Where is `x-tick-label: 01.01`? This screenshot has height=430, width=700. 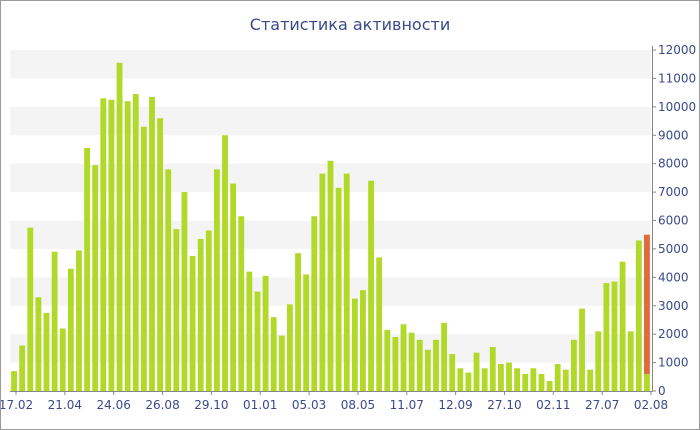 x-tick-label: 01.01 is located at coordinates (260, 405).